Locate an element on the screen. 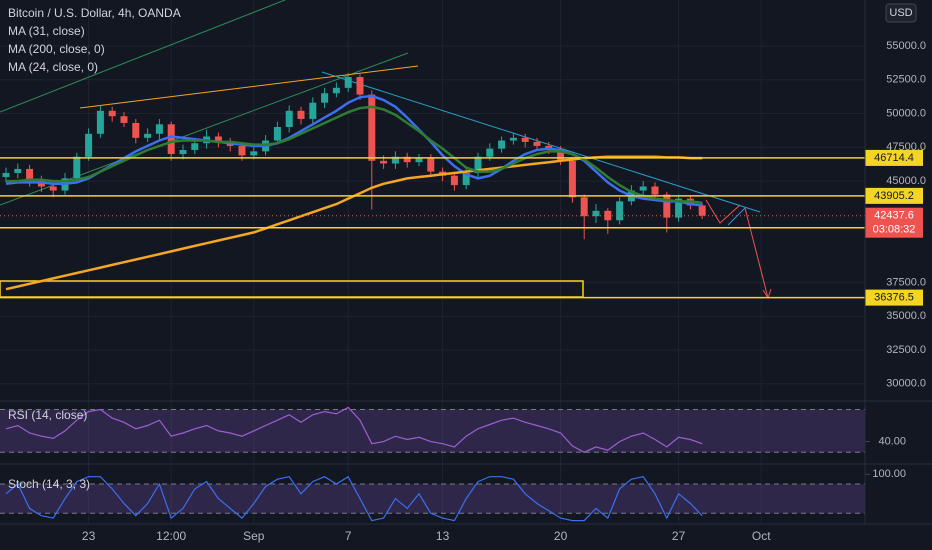 Image resolution: width=932 pixels, height=550 pixels. stoch-line is located at coordinates (354, 498).